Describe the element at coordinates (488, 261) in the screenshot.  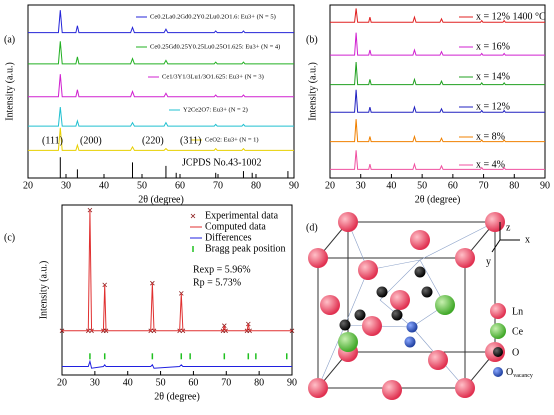
I see `axis-name: y` at that location.